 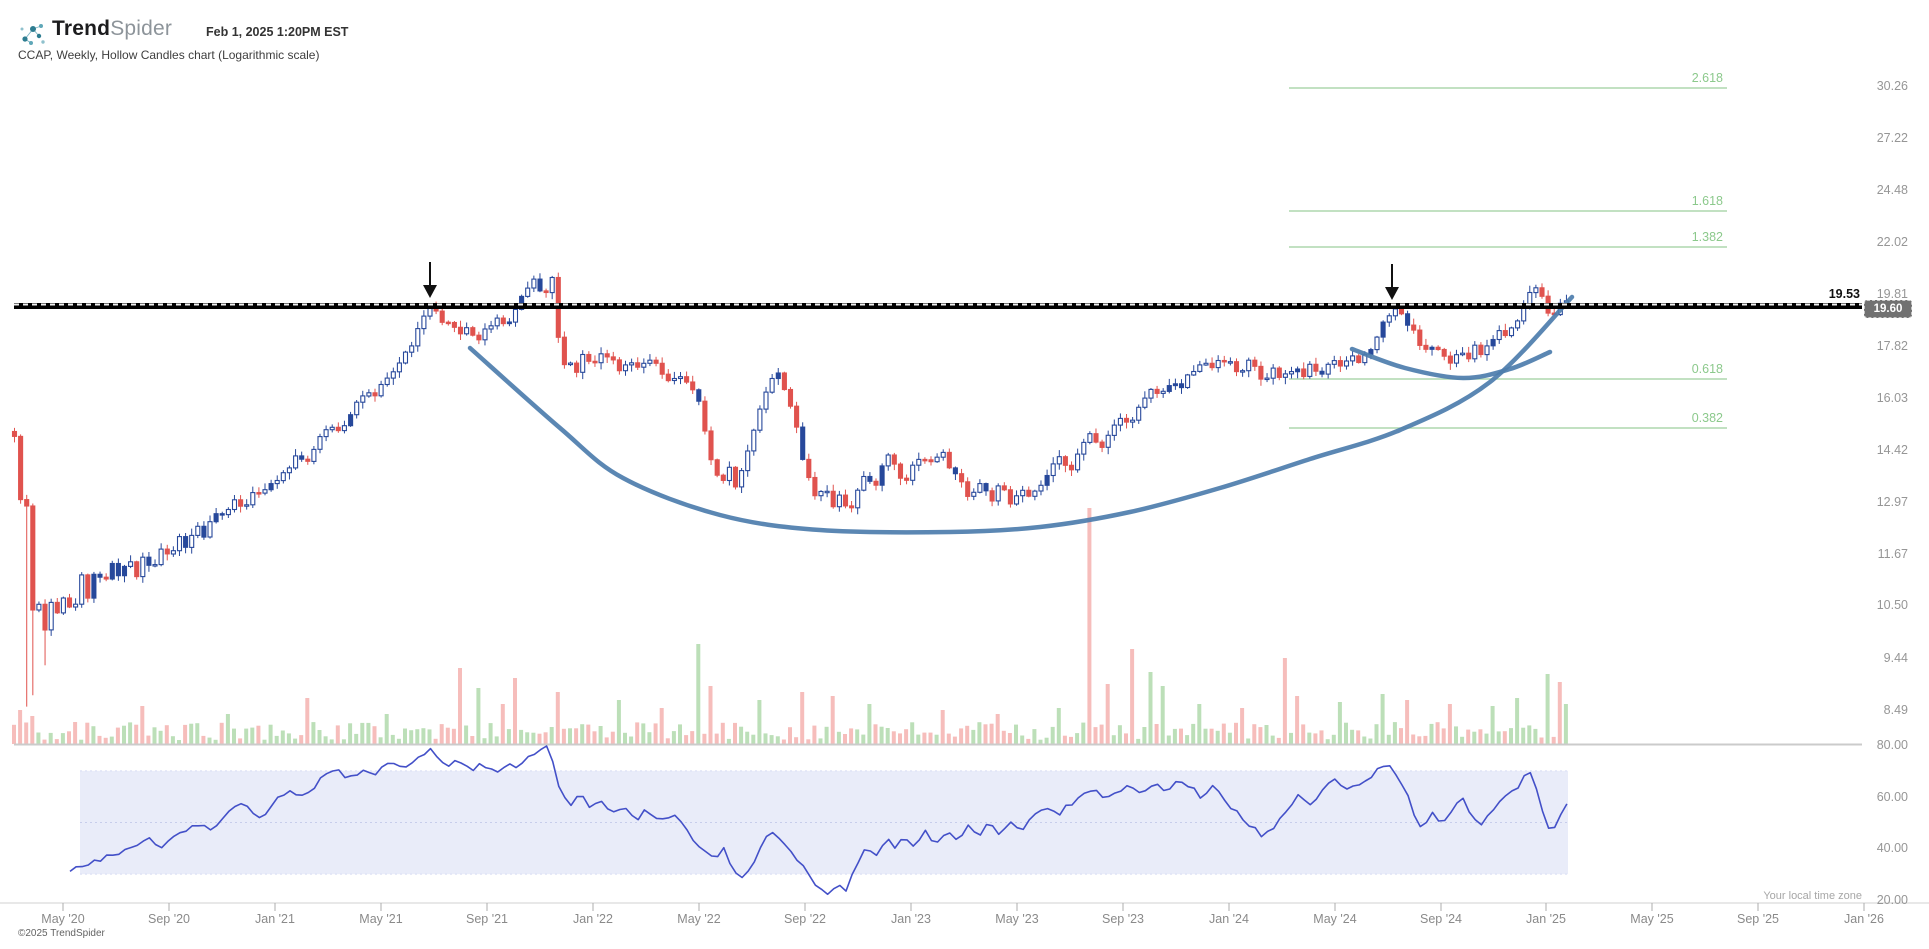 What do you see at coordinates (141, 28) in the screenshot?
I see `brand-title-light: Spider` at bounding box center [141, 28].